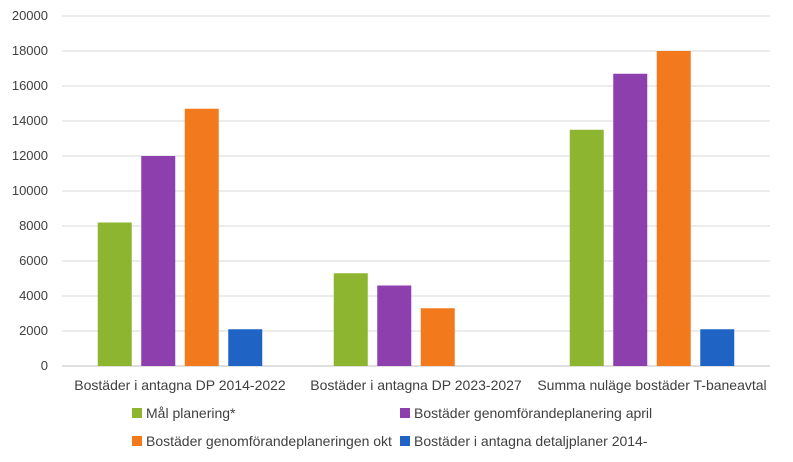 This screenshot has width=793, height=462. What do you see at coordinates (33, 295) in the screenshot?
I see `y-tick-label: 4000` at bounding box center [33, 295].